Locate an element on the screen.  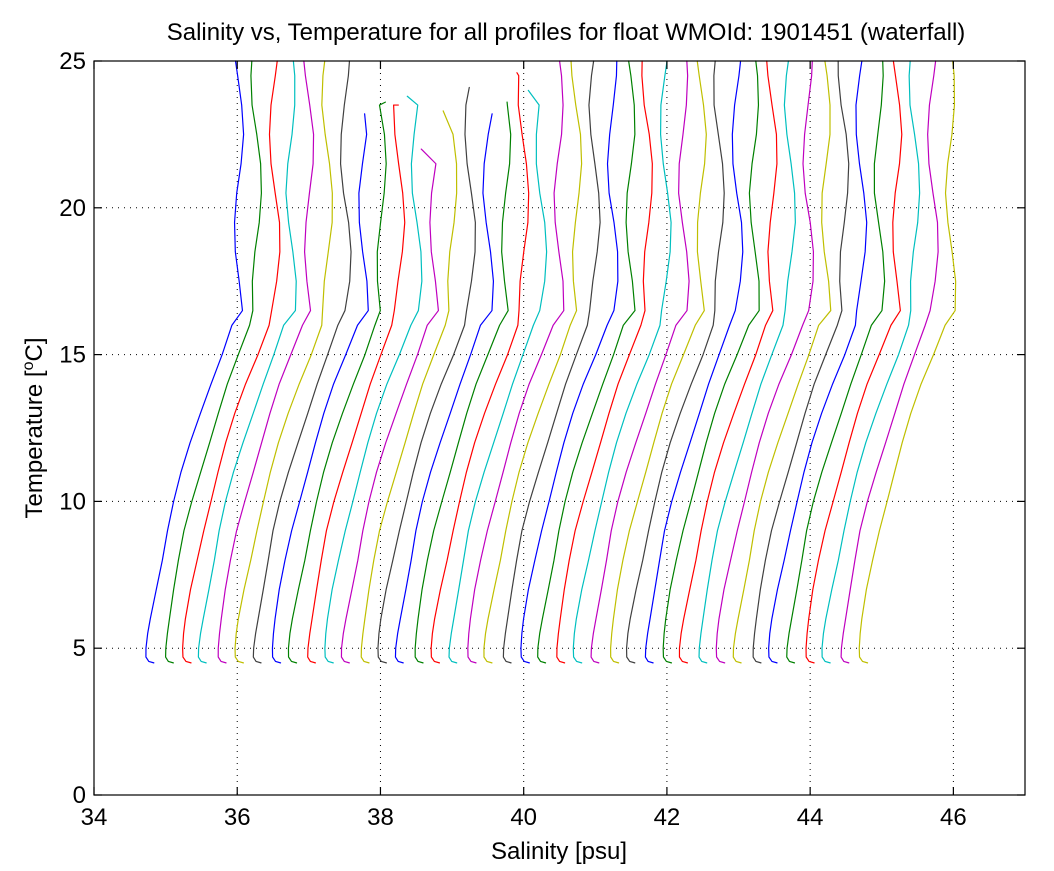
x-tick-label: 34 is located at coordinates (94, 817).